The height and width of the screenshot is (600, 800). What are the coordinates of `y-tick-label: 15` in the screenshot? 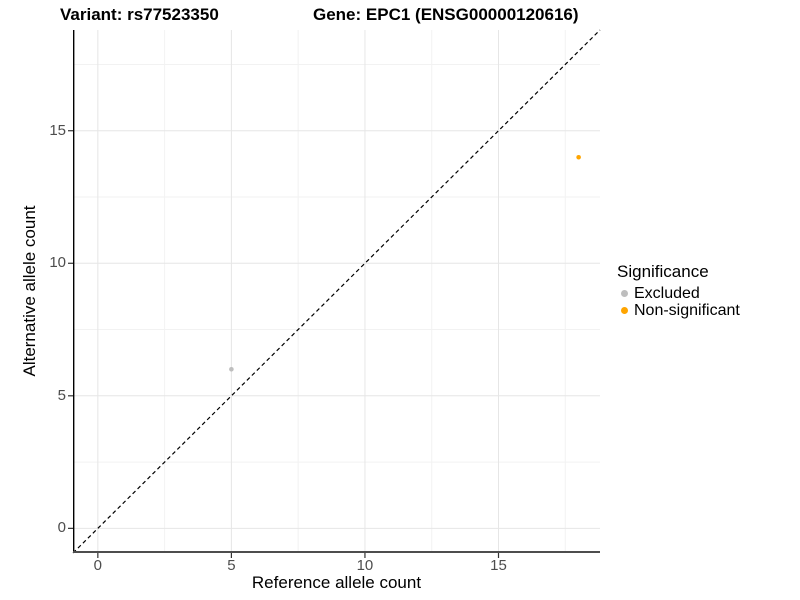 It's located at (57, 130).